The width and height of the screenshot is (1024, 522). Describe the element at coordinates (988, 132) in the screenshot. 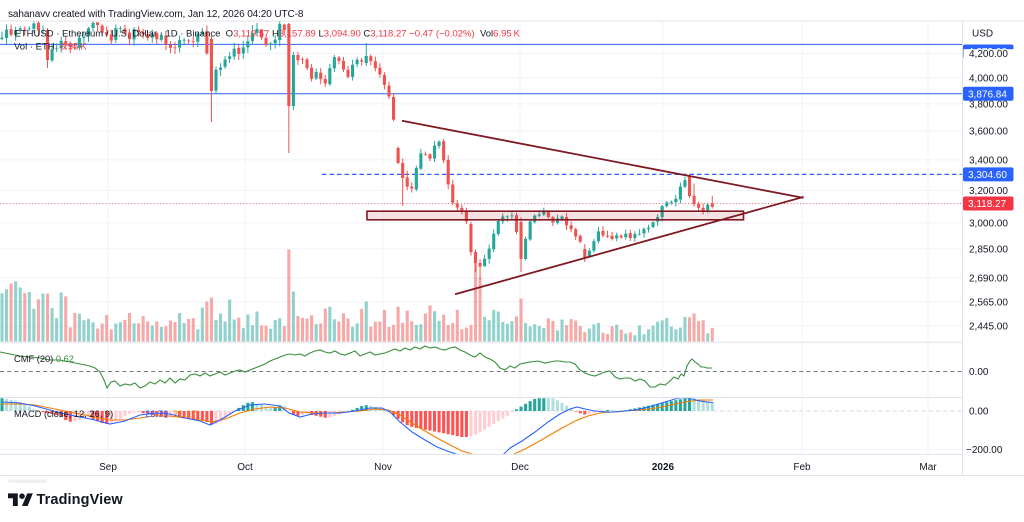

I see `svg-text: 3,600.00` at that location.